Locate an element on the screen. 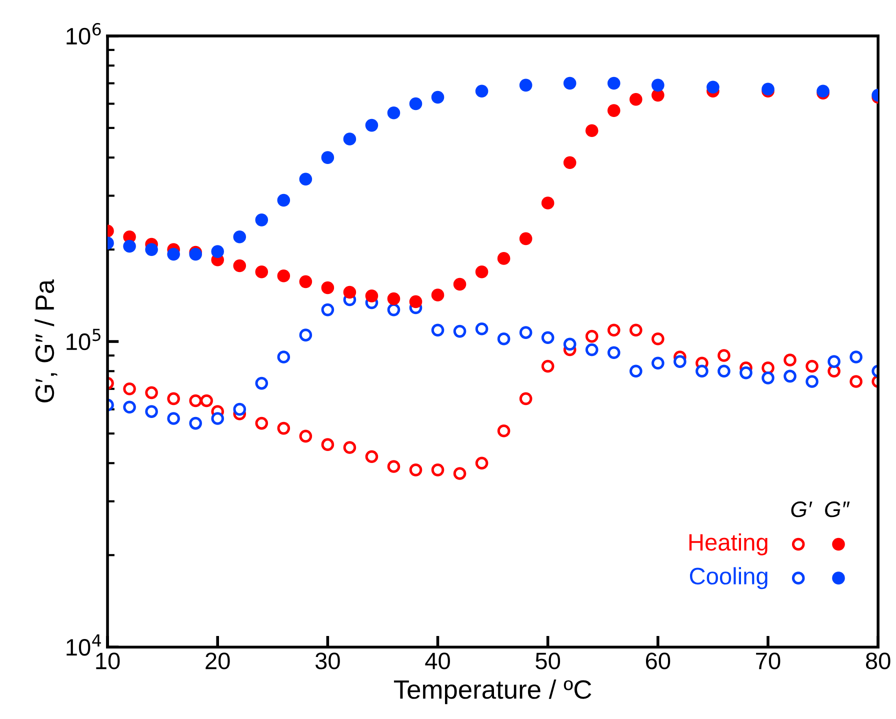 This screenshot has width=896, height=719. x-tick-label: 20 is located at coordinates (218, 661).